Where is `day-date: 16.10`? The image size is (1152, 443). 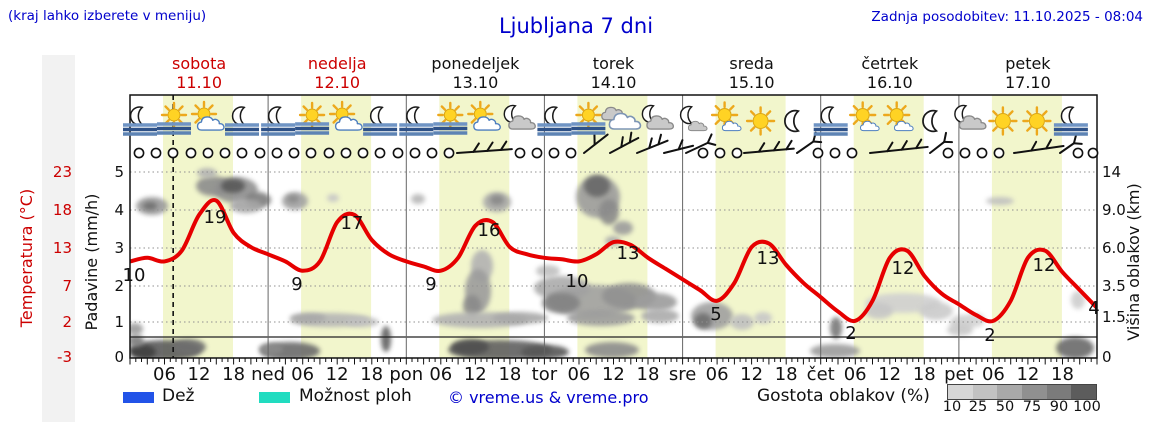 day-date: 16.10 is located at coordinates (889, 82).